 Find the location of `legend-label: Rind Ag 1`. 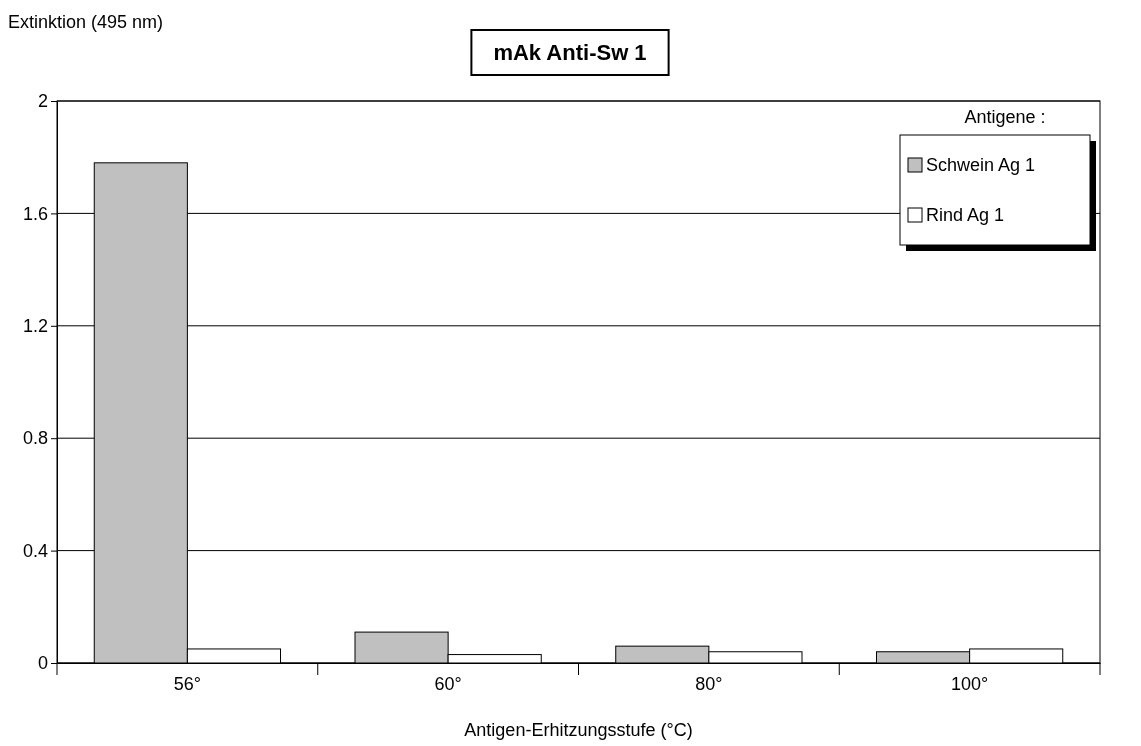

legend-label: Rind Ag 1 is located at coordinates (965, 215).